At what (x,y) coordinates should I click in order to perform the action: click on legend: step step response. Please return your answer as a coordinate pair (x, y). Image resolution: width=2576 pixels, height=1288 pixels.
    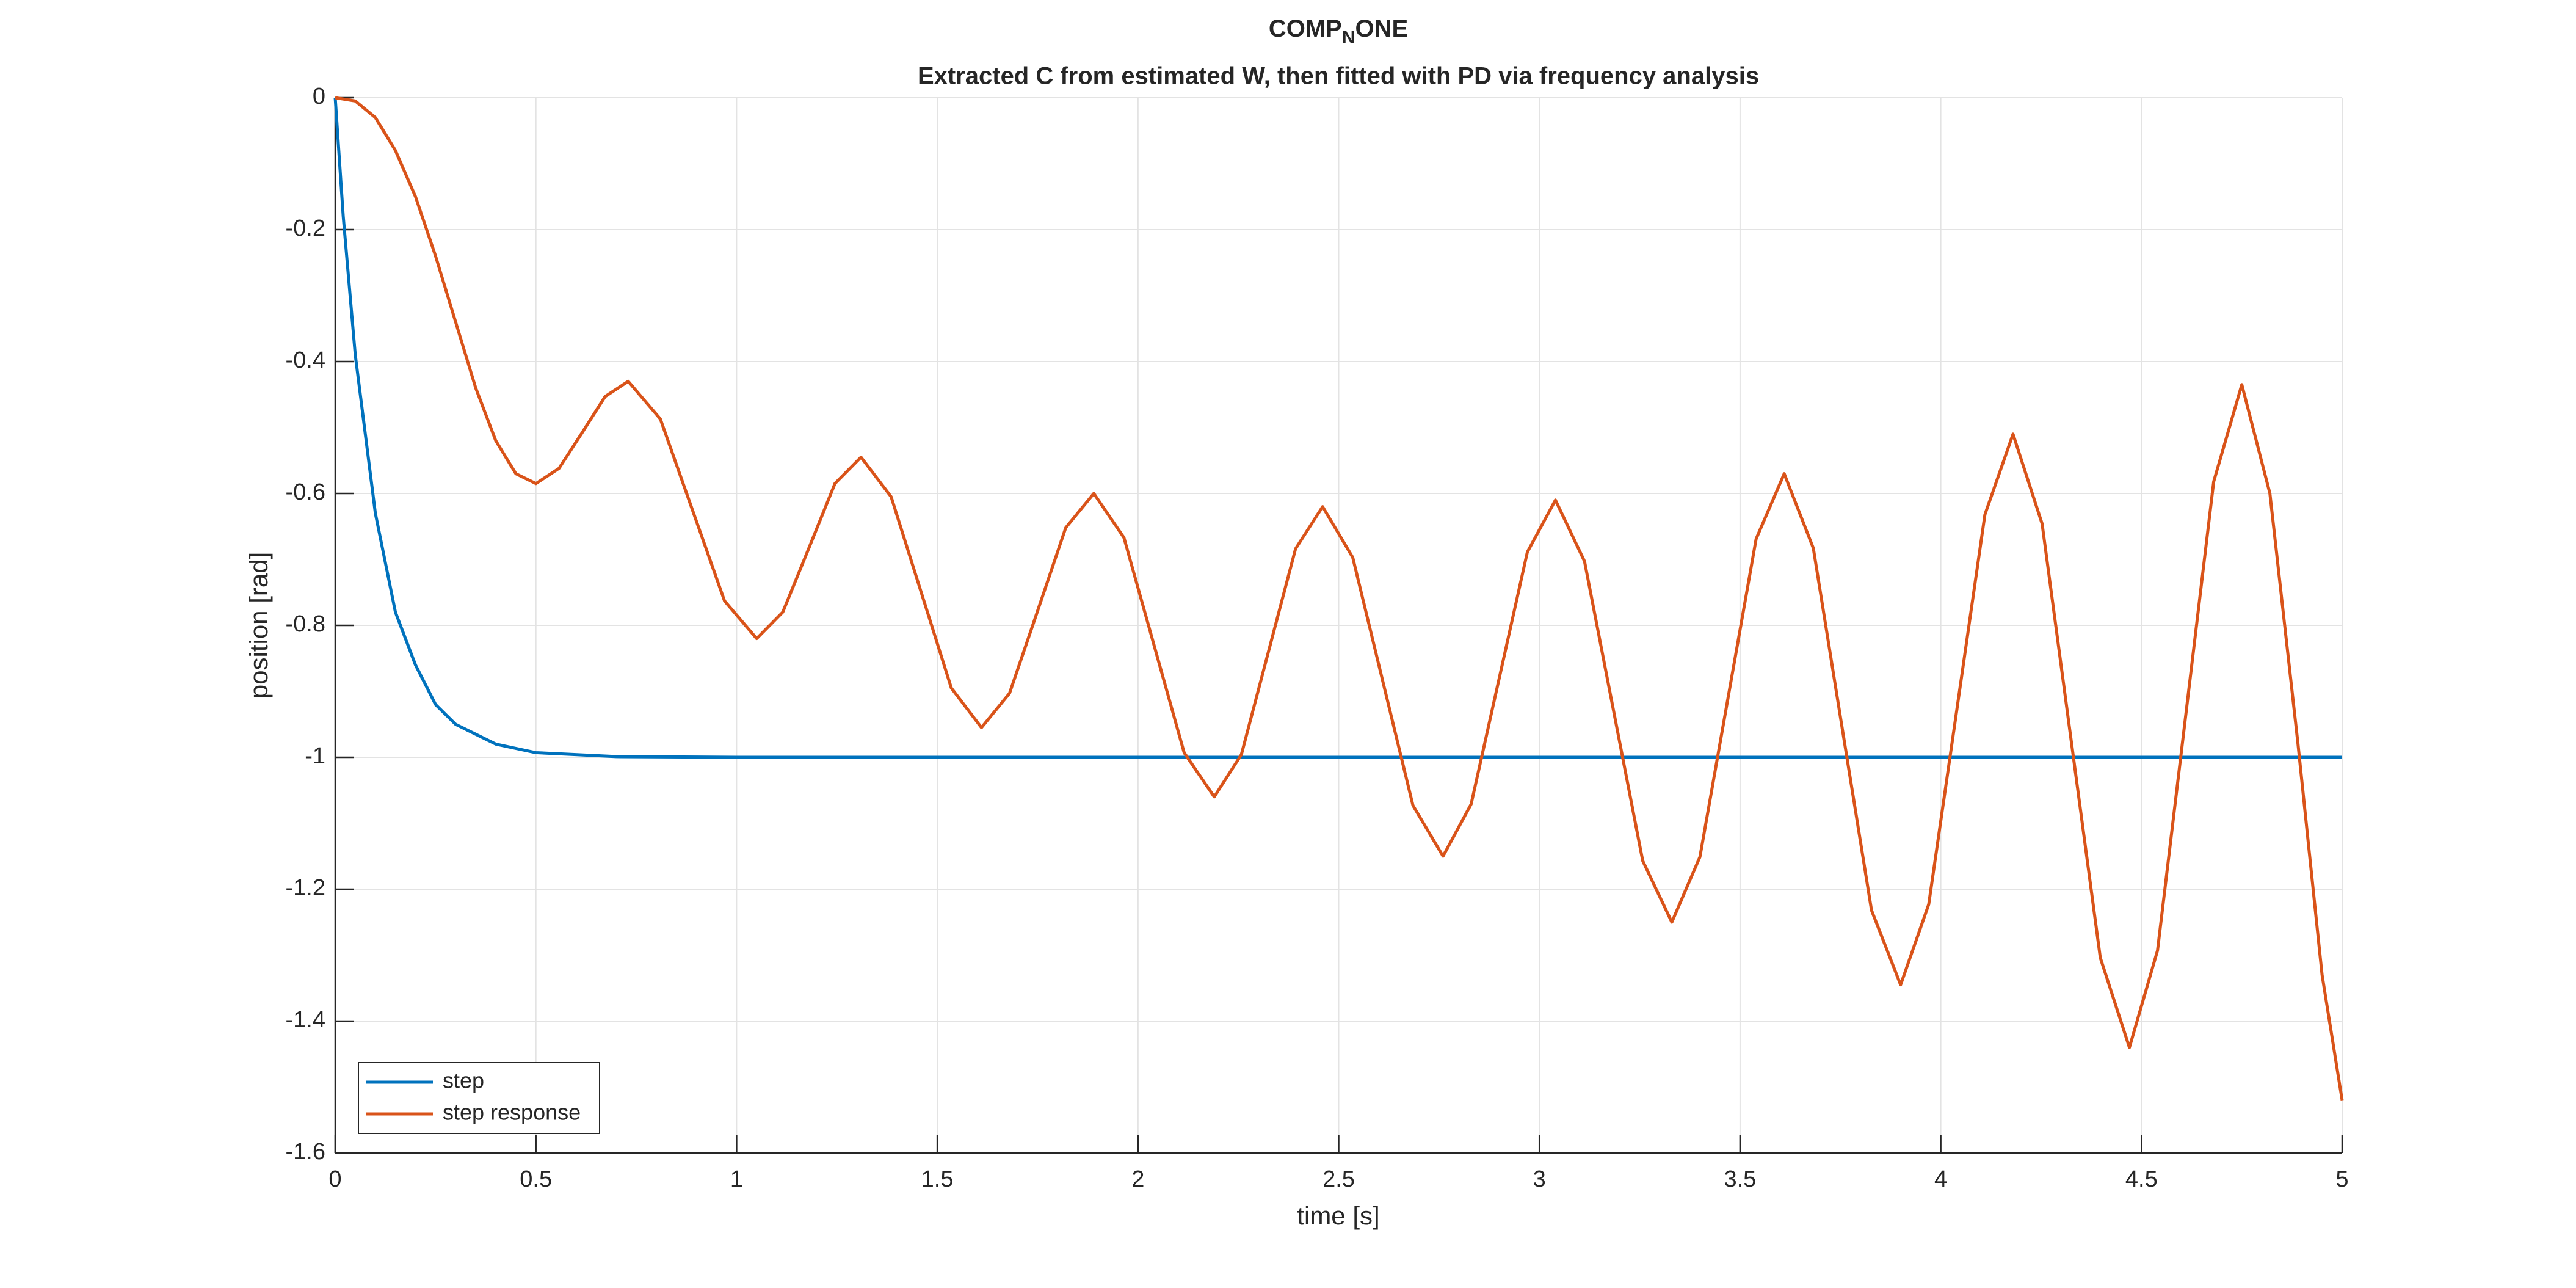
    Looking at the image, I should click on (479, 1098).